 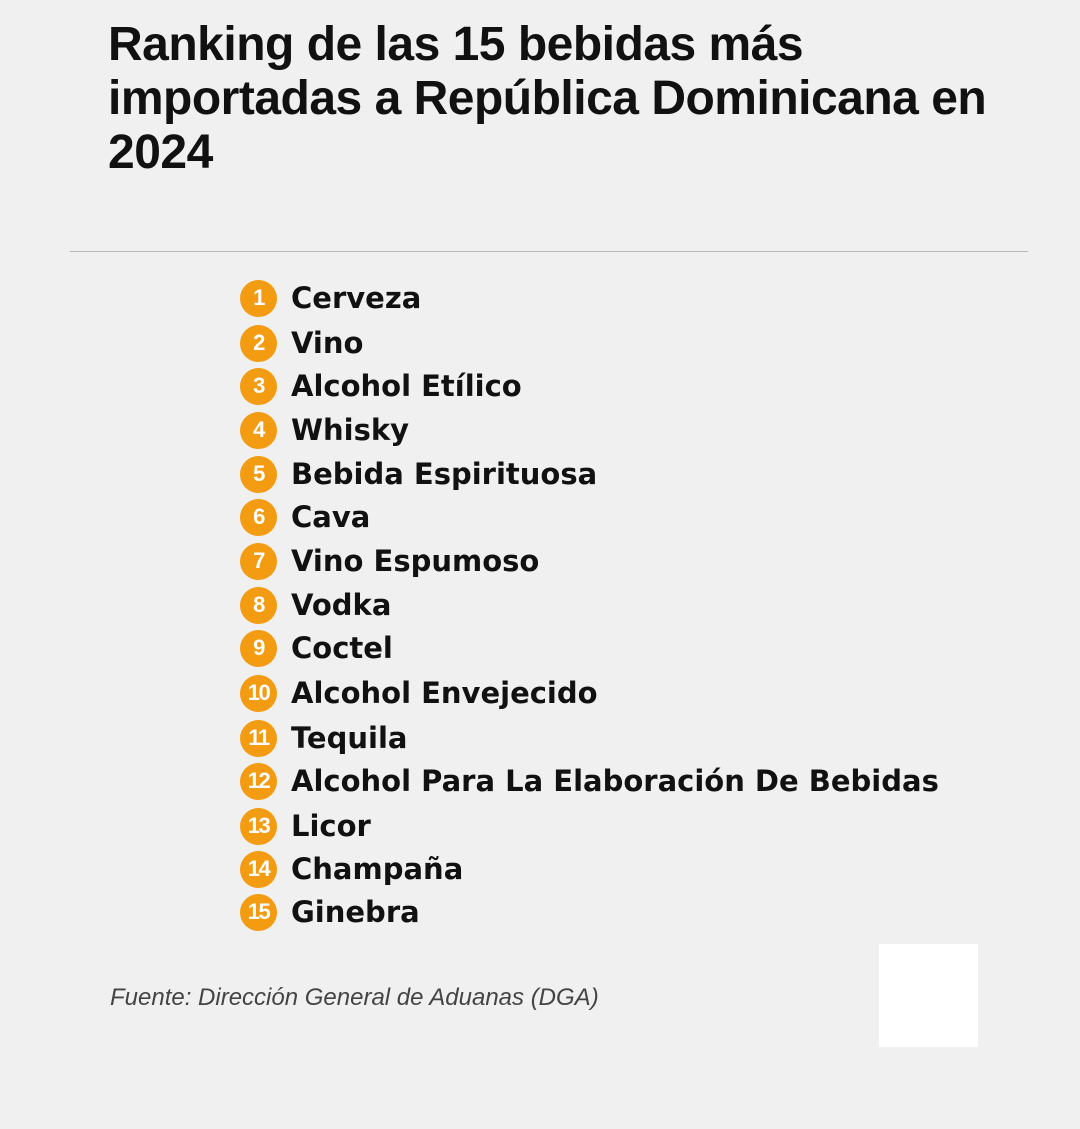 I want to click on beverage-name: Vino Espumoso, so click(x=415, y=561).